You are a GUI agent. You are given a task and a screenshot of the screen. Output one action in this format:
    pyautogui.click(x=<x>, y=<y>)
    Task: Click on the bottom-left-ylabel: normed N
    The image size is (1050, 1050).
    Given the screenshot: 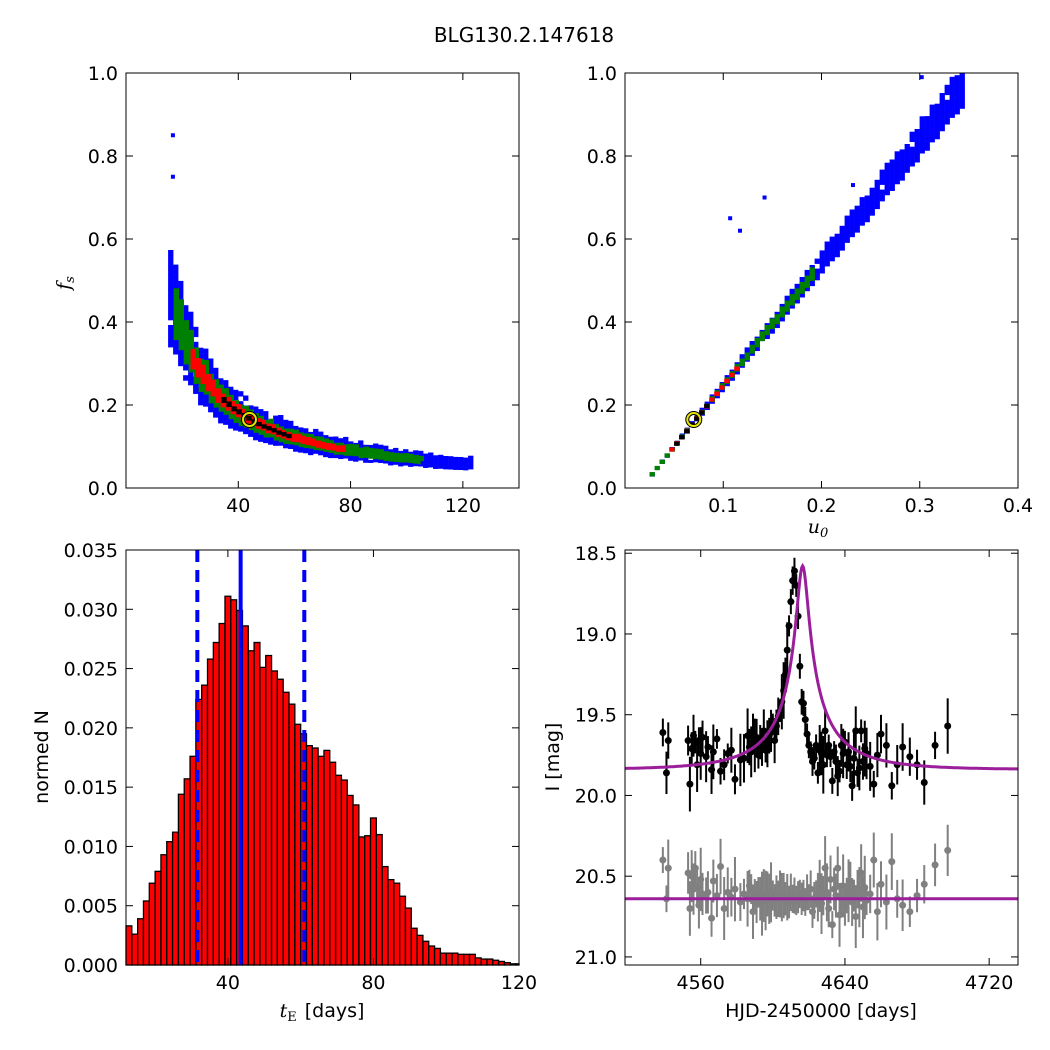 What is the action you would take?
    pyautogui.click(x=42, y=757)
    